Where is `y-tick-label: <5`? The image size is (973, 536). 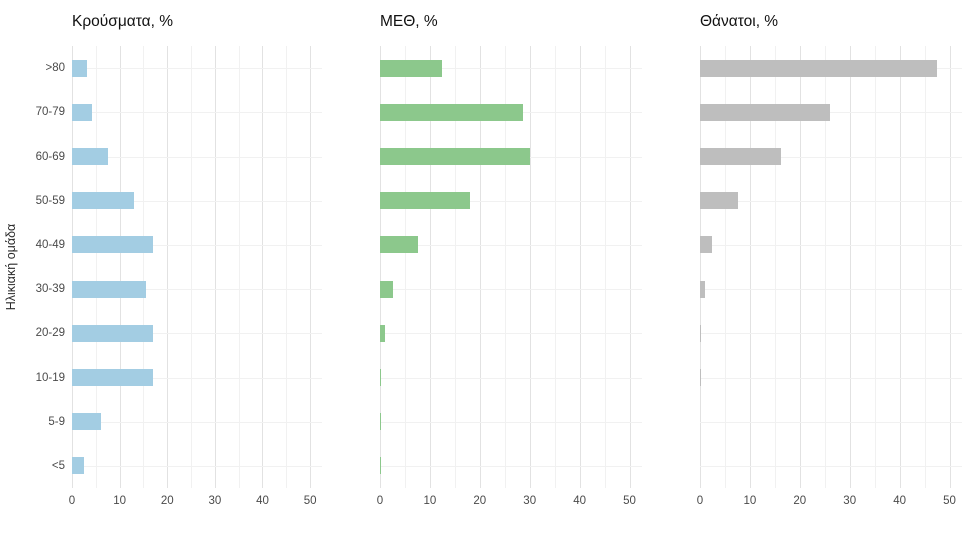 y-tick-label: <5 is located at coordinates (58, 465).